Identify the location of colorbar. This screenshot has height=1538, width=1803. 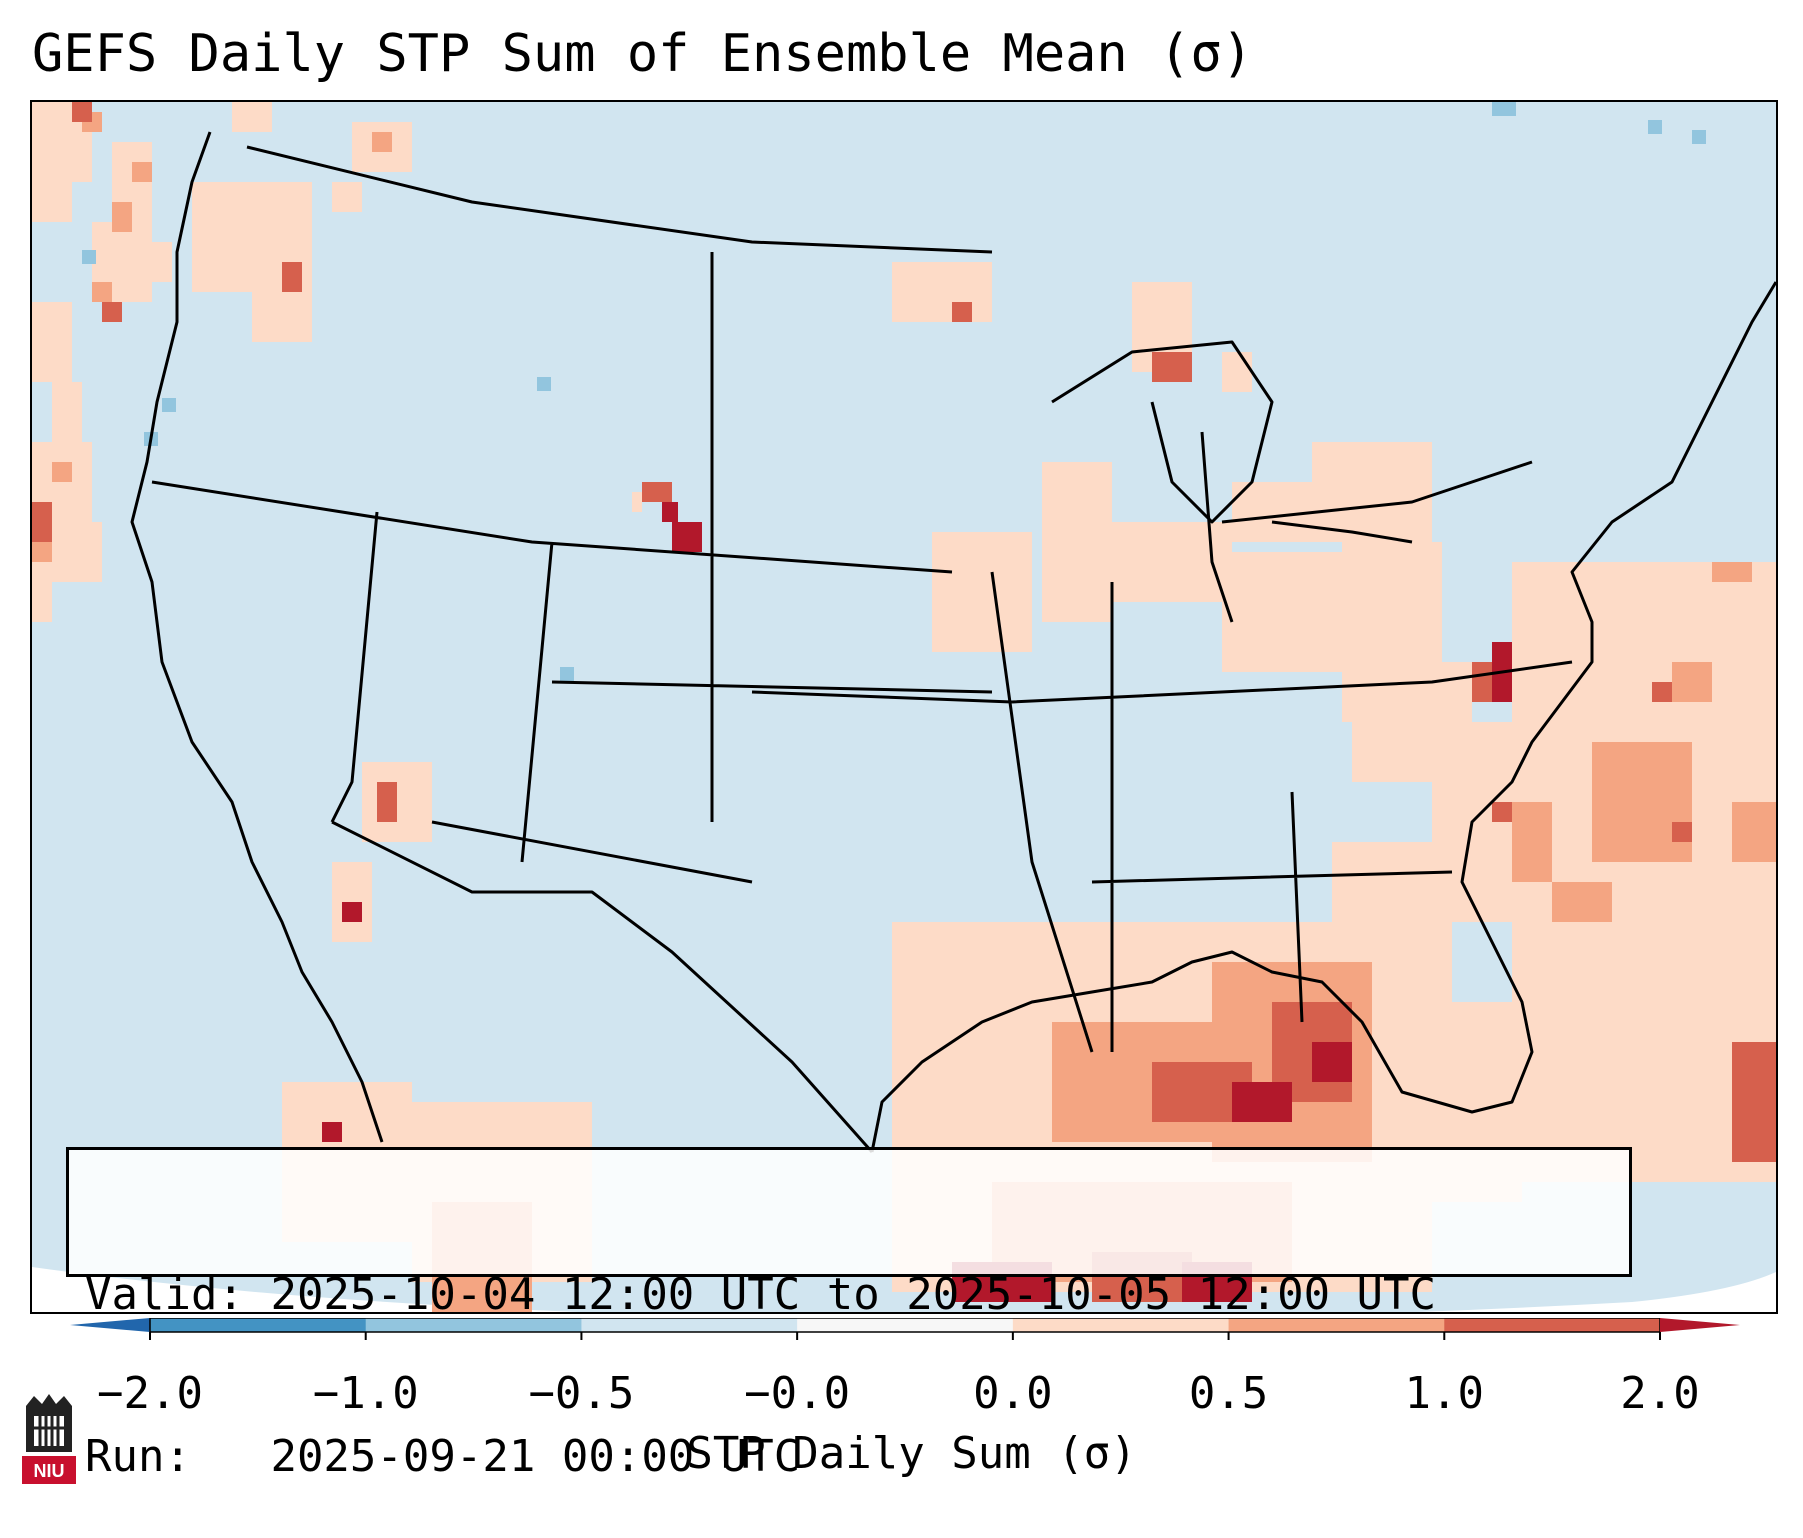
(905, 1329).